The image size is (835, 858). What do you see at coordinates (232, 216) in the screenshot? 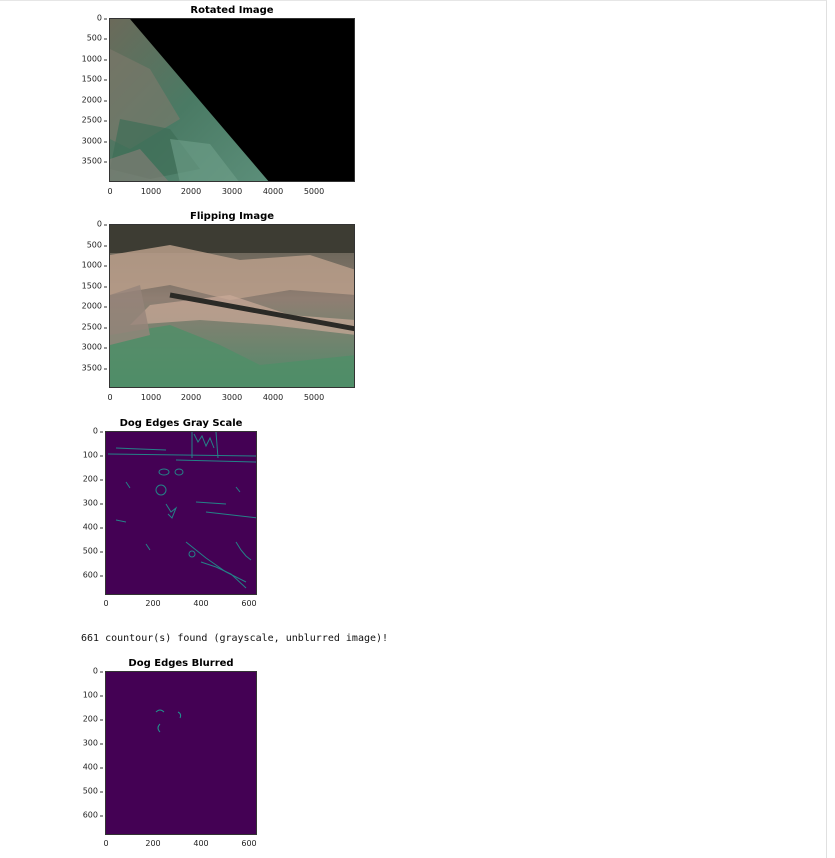
I see `plot-title: Flipping Image` at bounding box center [232, 216].